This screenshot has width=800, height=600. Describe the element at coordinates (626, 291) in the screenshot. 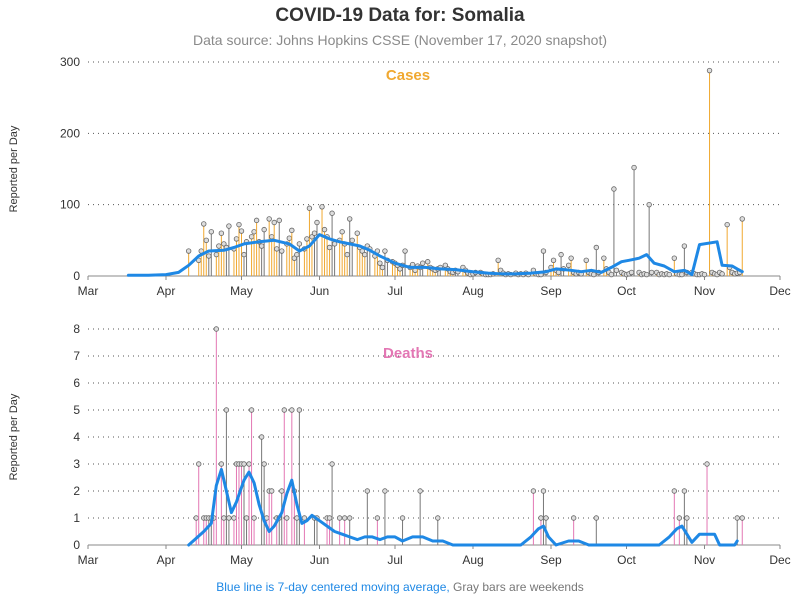

I see `x-tick-label: Oct` at that location.